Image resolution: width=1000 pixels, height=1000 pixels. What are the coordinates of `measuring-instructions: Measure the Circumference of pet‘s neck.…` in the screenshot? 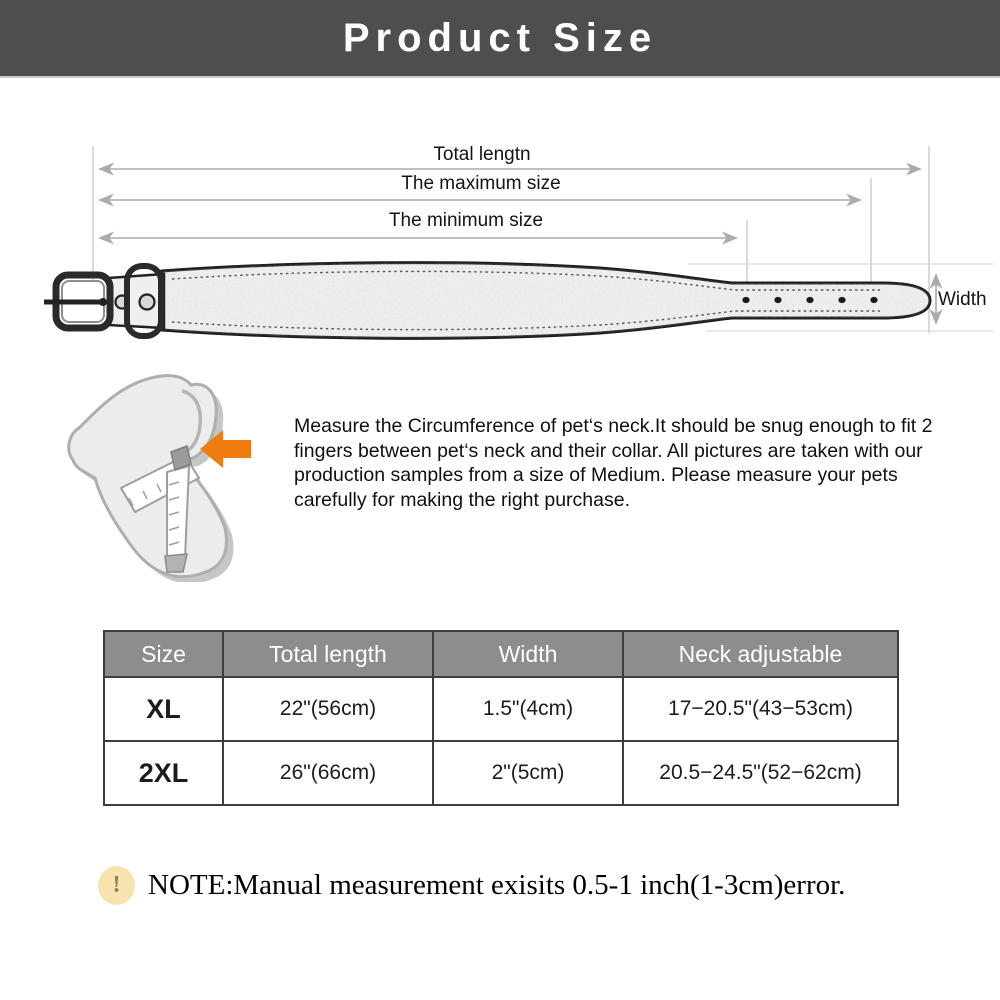 It's located at (613, 463).